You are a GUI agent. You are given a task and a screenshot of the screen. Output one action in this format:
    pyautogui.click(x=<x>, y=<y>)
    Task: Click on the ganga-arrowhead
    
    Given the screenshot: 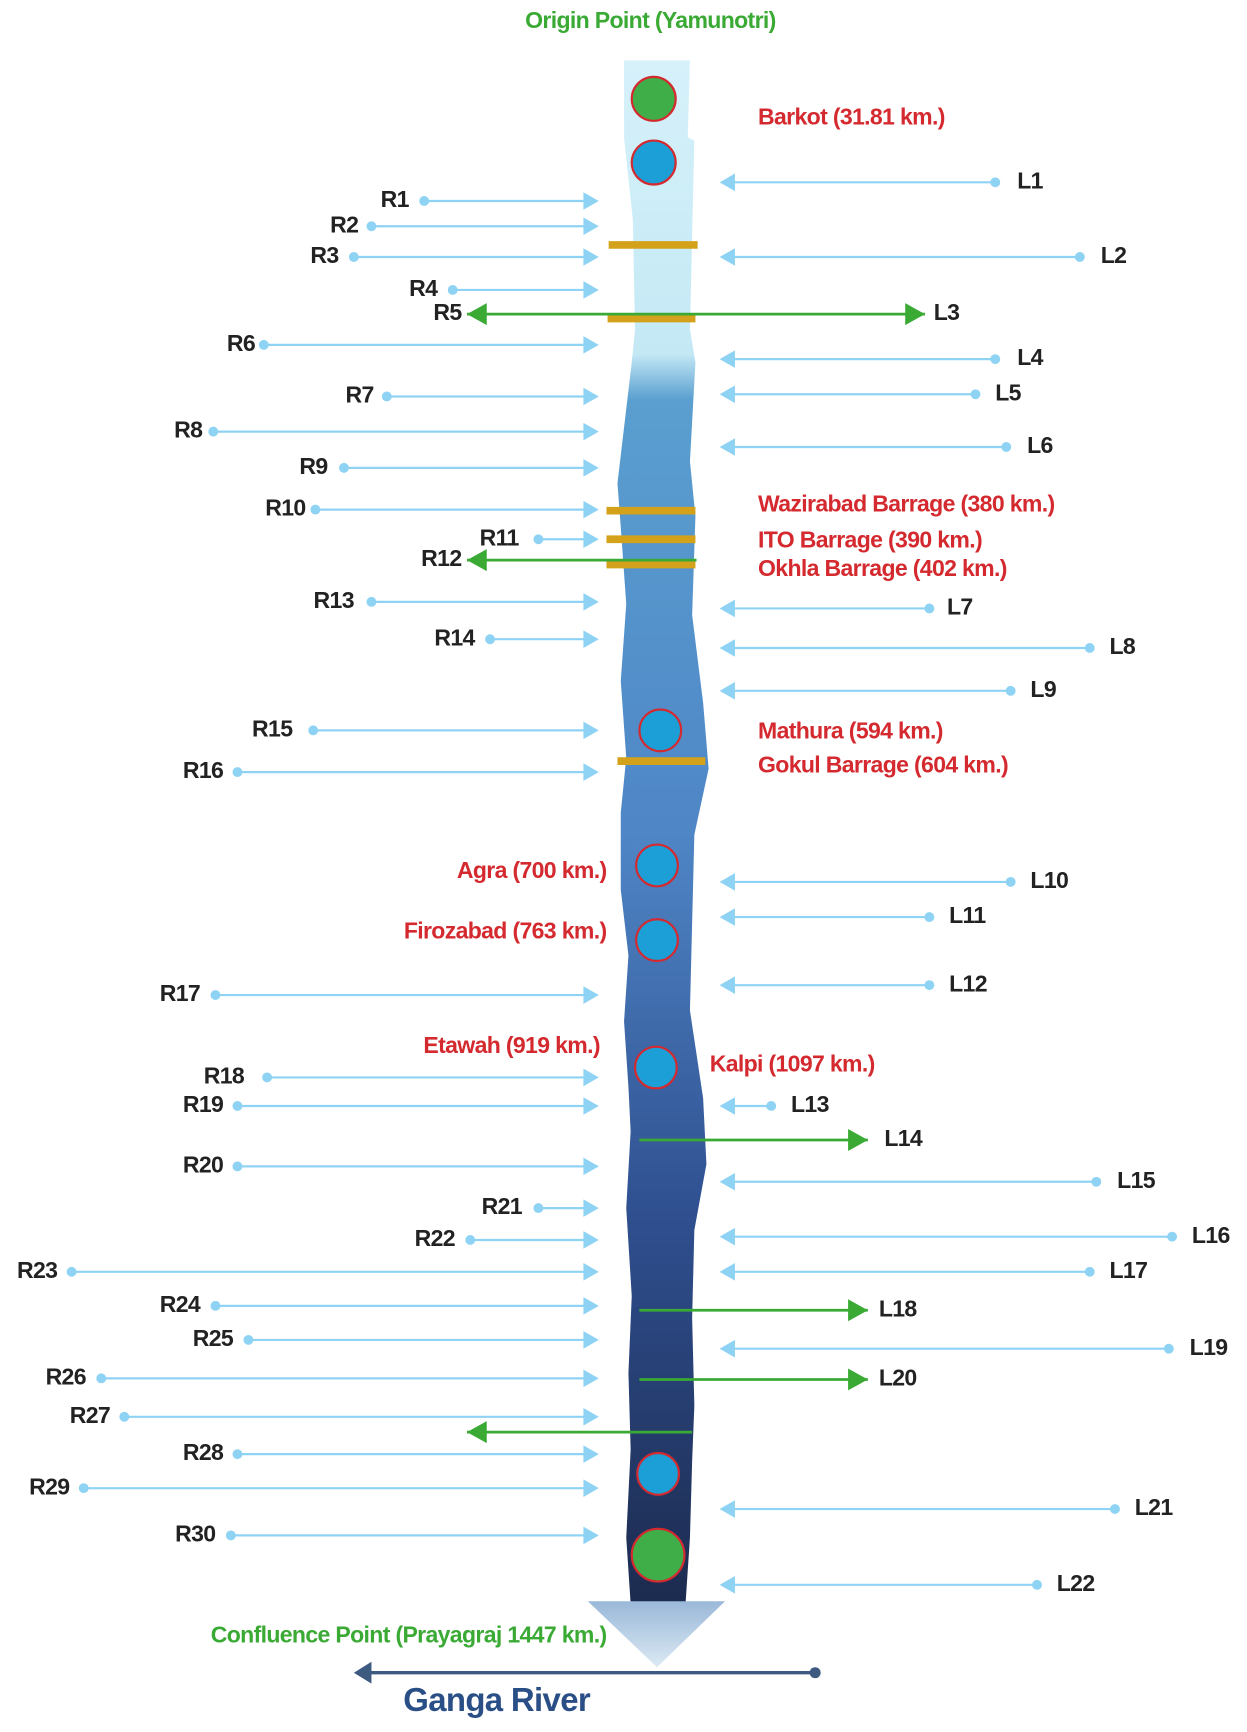 What is the action you would take?
    pyautogui.click(x=362, y=1672)
    